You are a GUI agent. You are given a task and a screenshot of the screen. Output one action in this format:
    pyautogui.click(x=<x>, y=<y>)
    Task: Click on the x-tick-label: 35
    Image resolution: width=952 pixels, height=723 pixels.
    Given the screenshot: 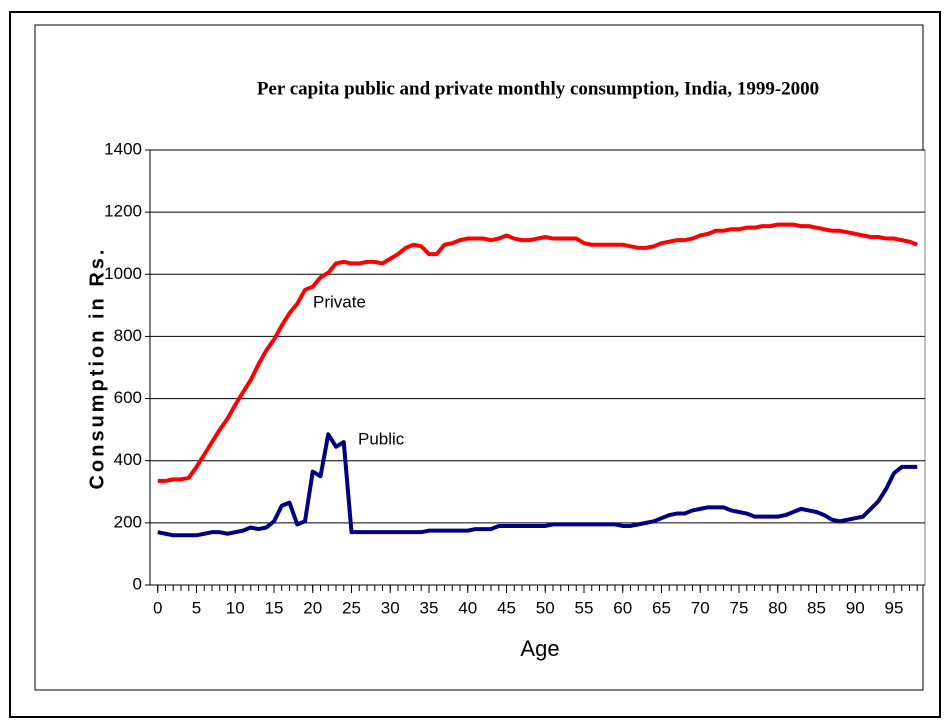 What is the action you would take?
    pyautogui.click(x=429, y=607)
    